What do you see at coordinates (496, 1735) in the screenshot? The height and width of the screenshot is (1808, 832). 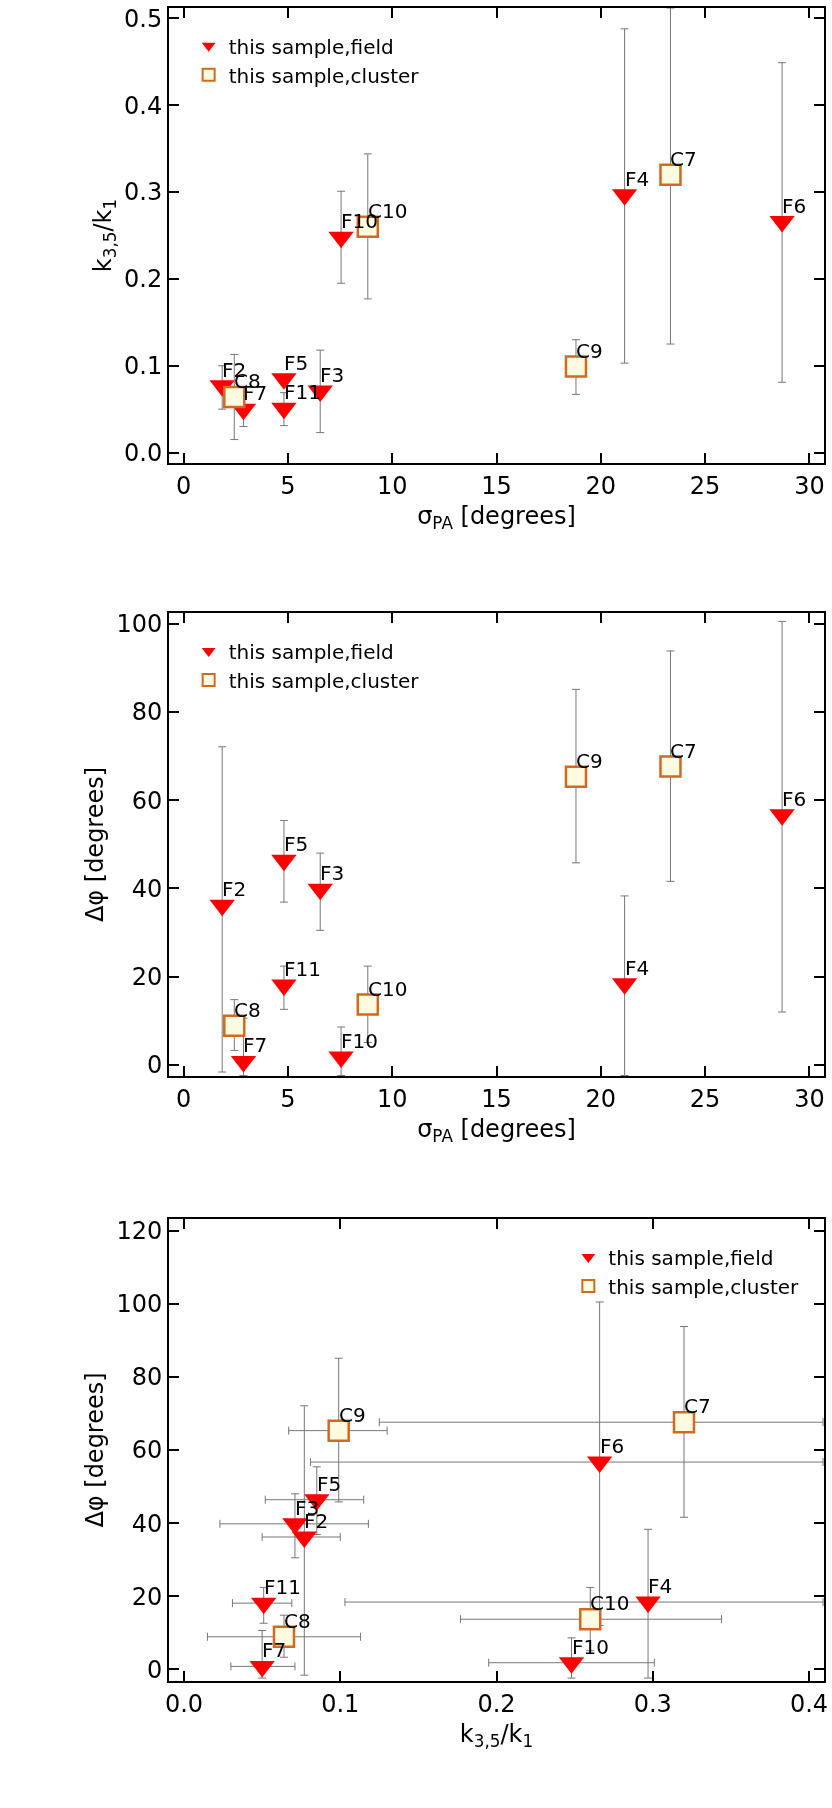 I see `x-axis-title: k$_{3,5}$/k$_{1}$` at bounding box center [496, 1735].